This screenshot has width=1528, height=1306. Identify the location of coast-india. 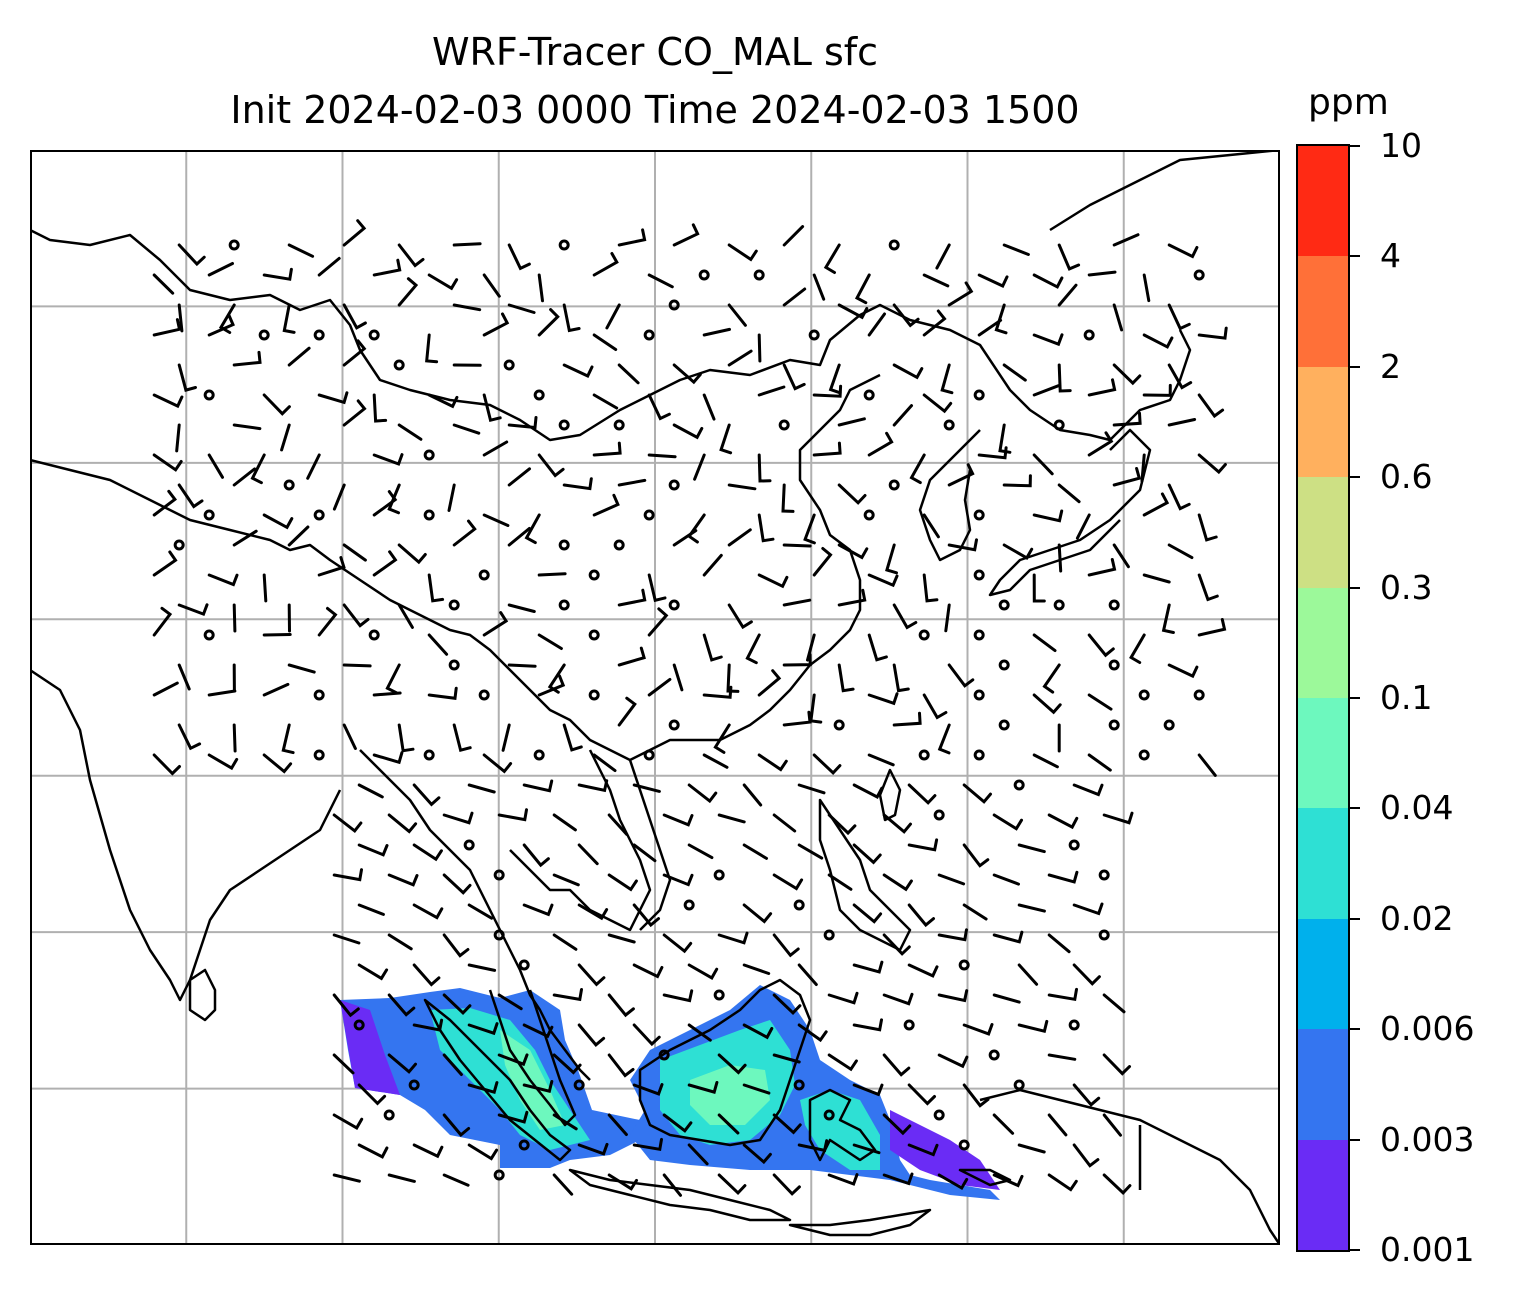
(186, 835).